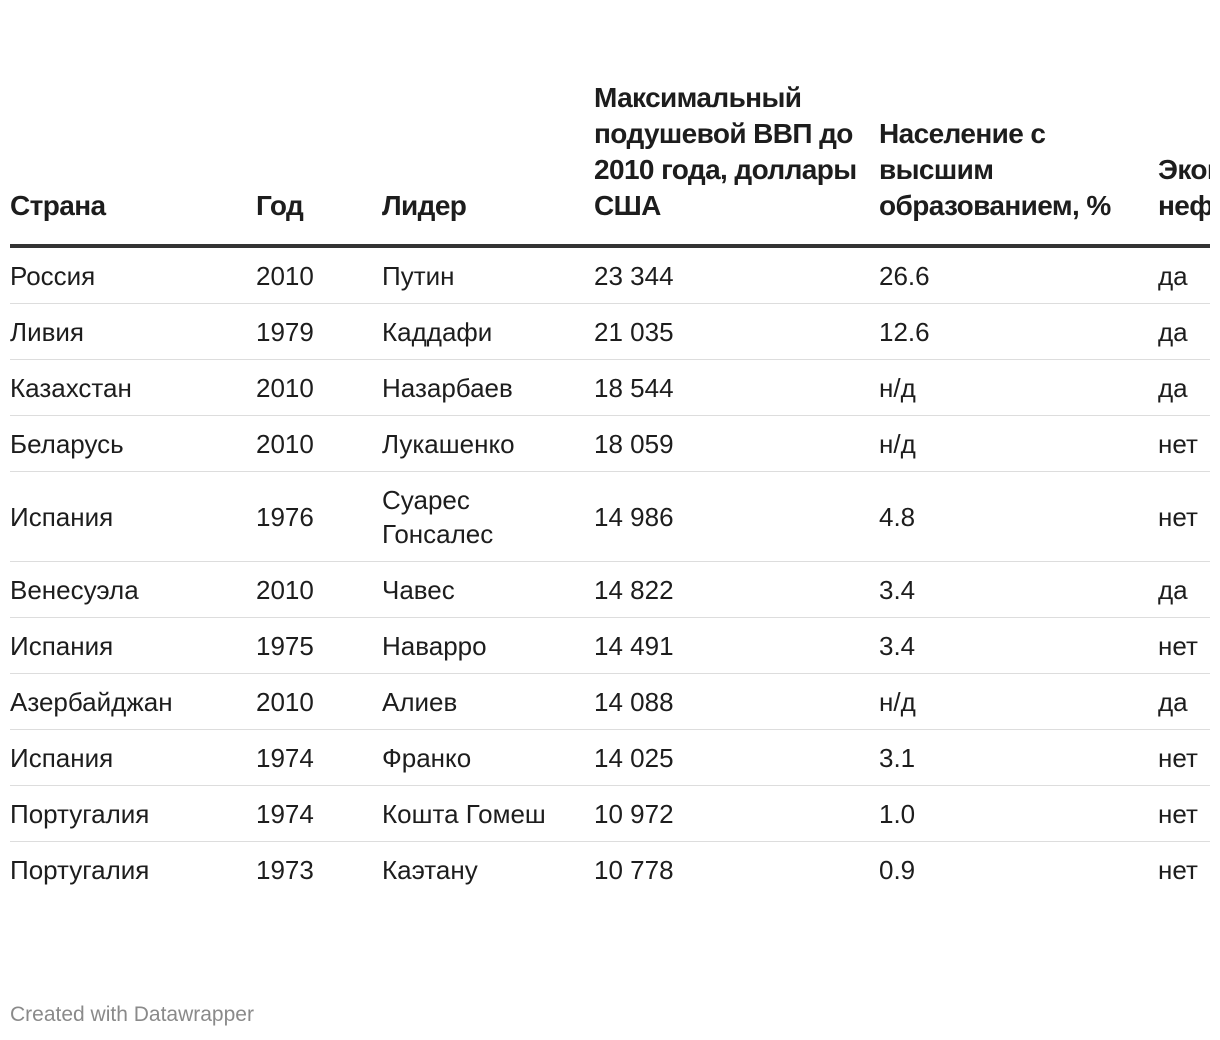 This screenshot has height=1040, width=1220. What do you see at coordinates (736, 757) in the screenshot?
I see `cell-gdp: 14 025` at bounding box center [736, 757].